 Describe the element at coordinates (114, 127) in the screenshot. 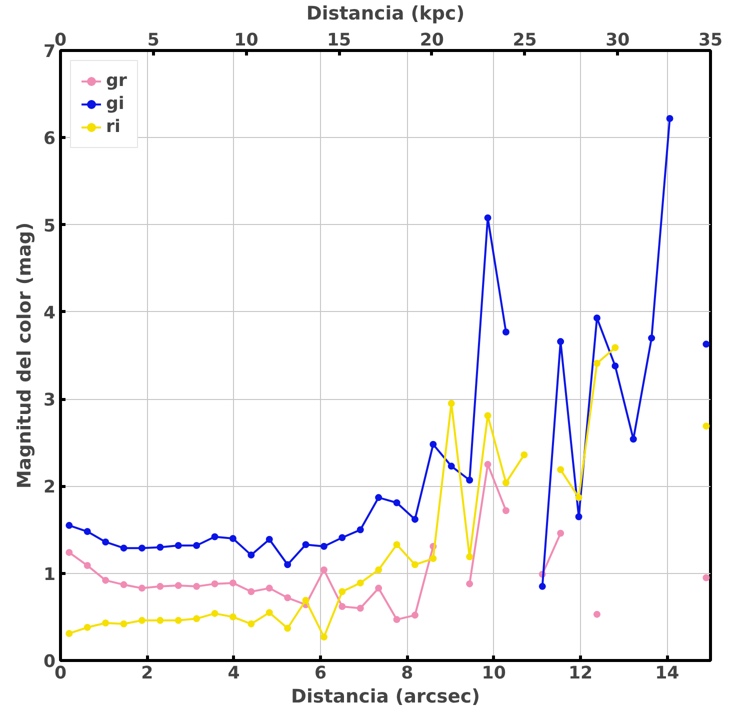

I see `legend-label: ri` at that location.